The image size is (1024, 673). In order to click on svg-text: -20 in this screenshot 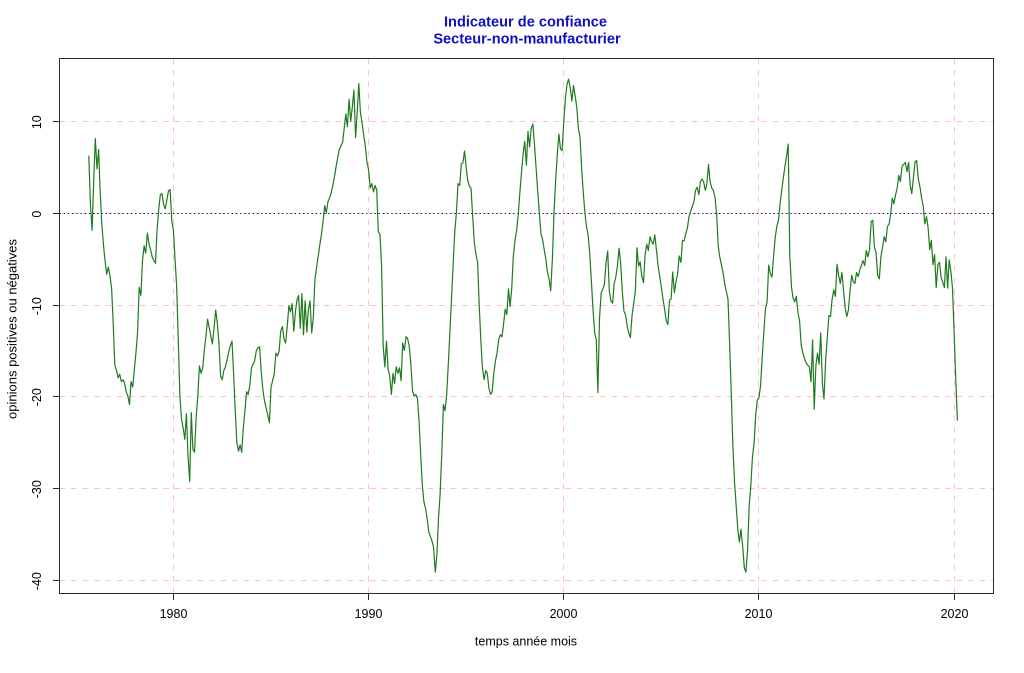, I will do `click(37, 397)`.